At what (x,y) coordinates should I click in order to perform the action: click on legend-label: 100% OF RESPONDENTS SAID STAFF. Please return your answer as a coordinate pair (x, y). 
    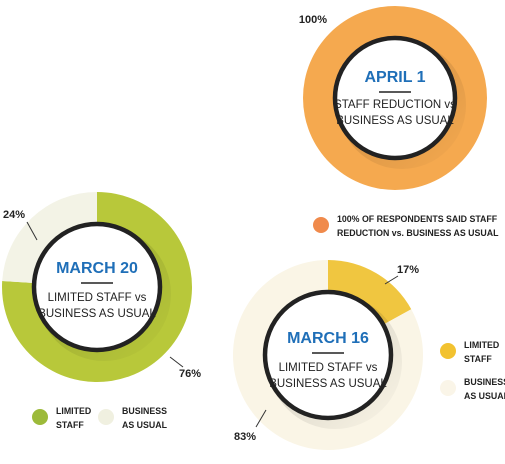
    Looking at the image, I should click on (417, 219).